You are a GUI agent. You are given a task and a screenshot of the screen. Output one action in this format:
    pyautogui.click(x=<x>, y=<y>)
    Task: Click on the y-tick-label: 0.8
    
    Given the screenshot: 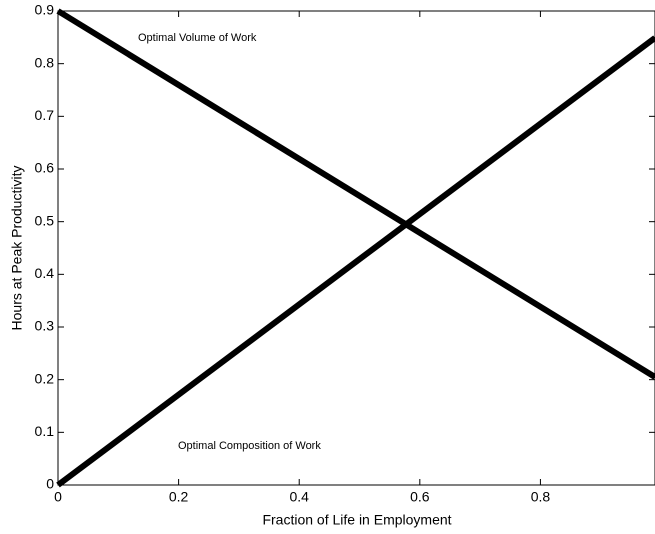 What is the action you would take?
    pyautogui.click(x=45, y=62)
    